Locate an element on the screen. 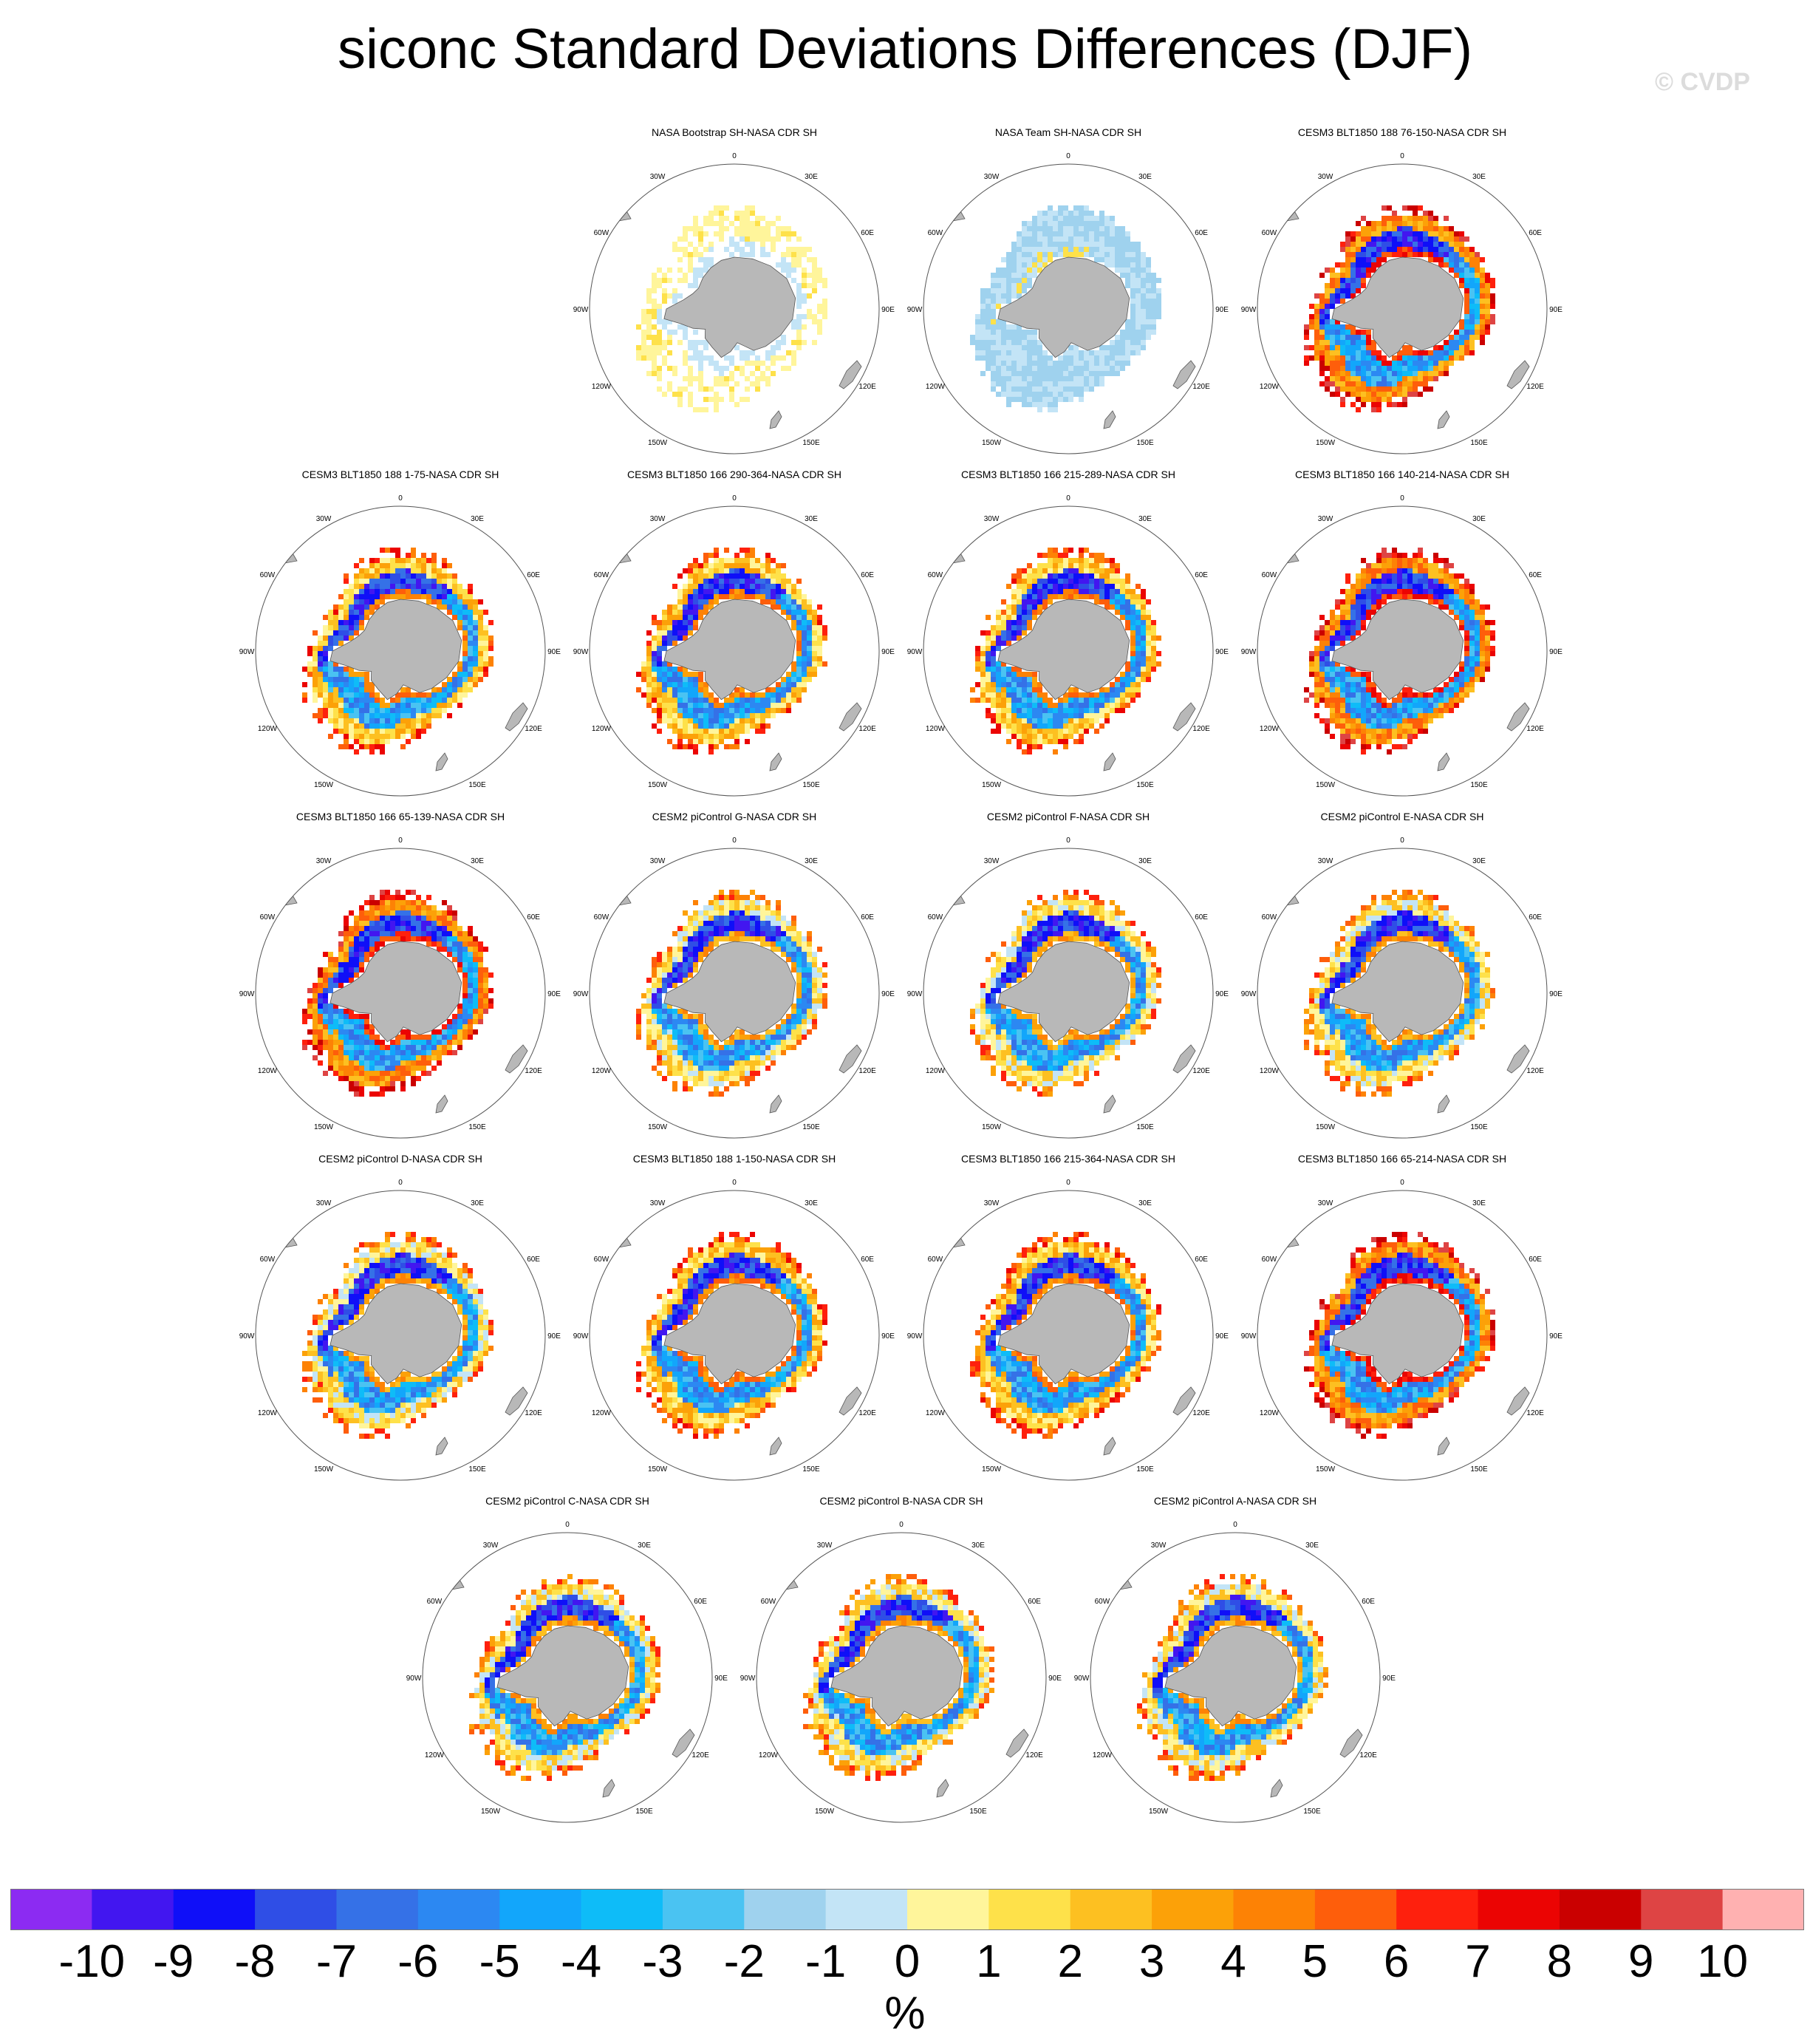 The image size is (1810, 2044). colorbar-tick-label: -9 is located at coordinates (173, 1961).